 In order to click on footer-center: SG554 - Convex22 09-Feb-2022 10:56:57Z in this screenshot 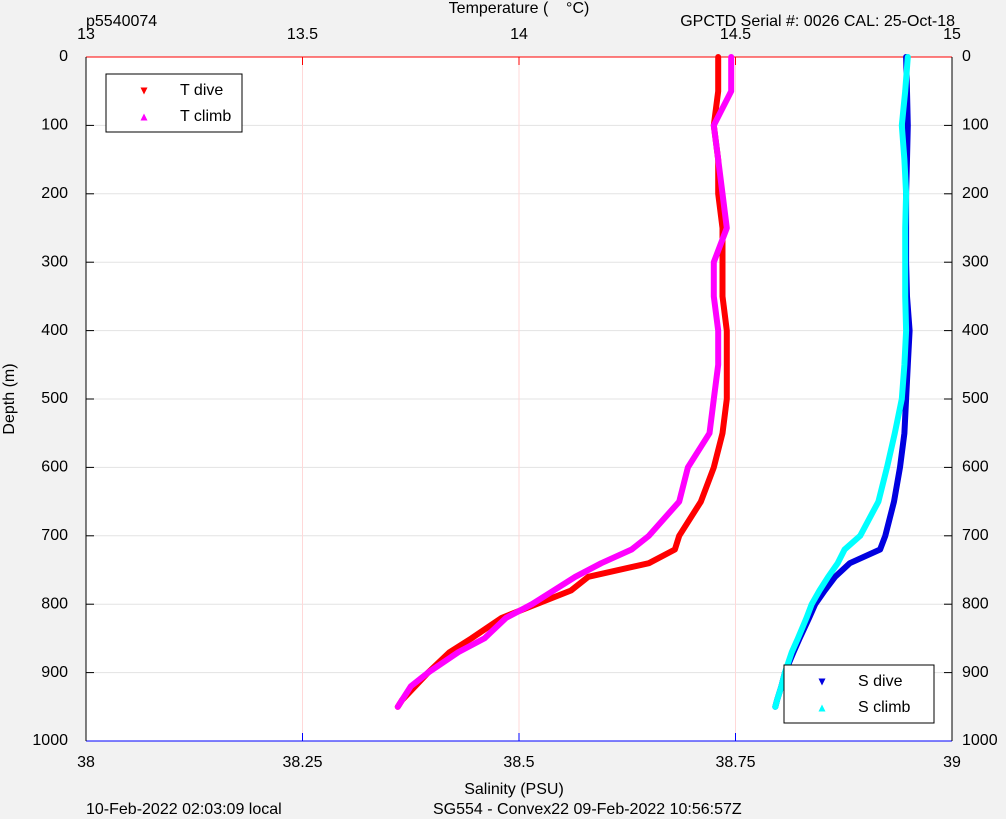, I will do `click(587, 809)`.